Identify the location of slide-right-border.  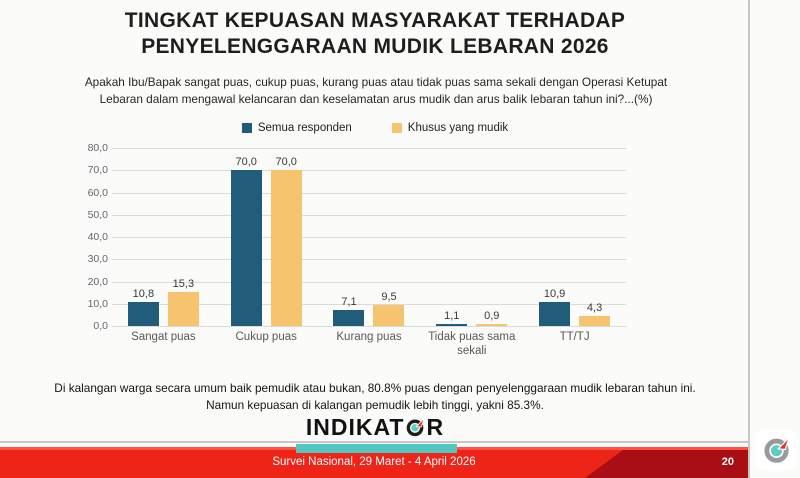
(749, 239).